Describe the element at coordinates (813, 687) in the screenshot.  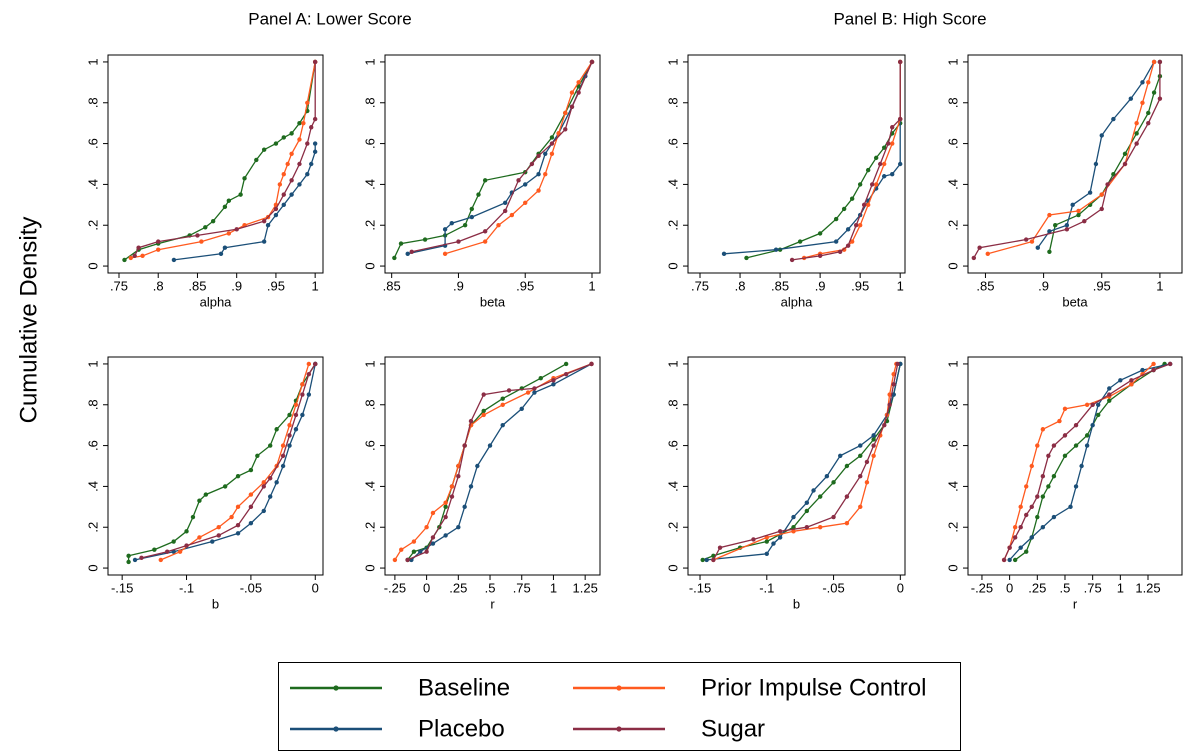
I see `legend-label: Prior Impulse Control` at that location.